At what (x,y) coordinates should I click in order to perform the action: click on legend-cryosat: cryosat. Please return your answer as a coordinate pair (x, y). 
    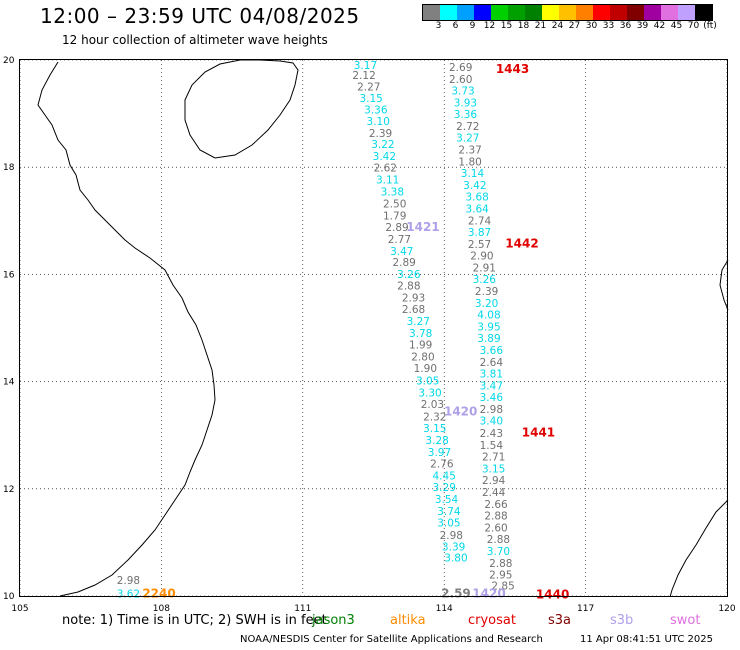
    Looking at the image, I should click on (492, 620).